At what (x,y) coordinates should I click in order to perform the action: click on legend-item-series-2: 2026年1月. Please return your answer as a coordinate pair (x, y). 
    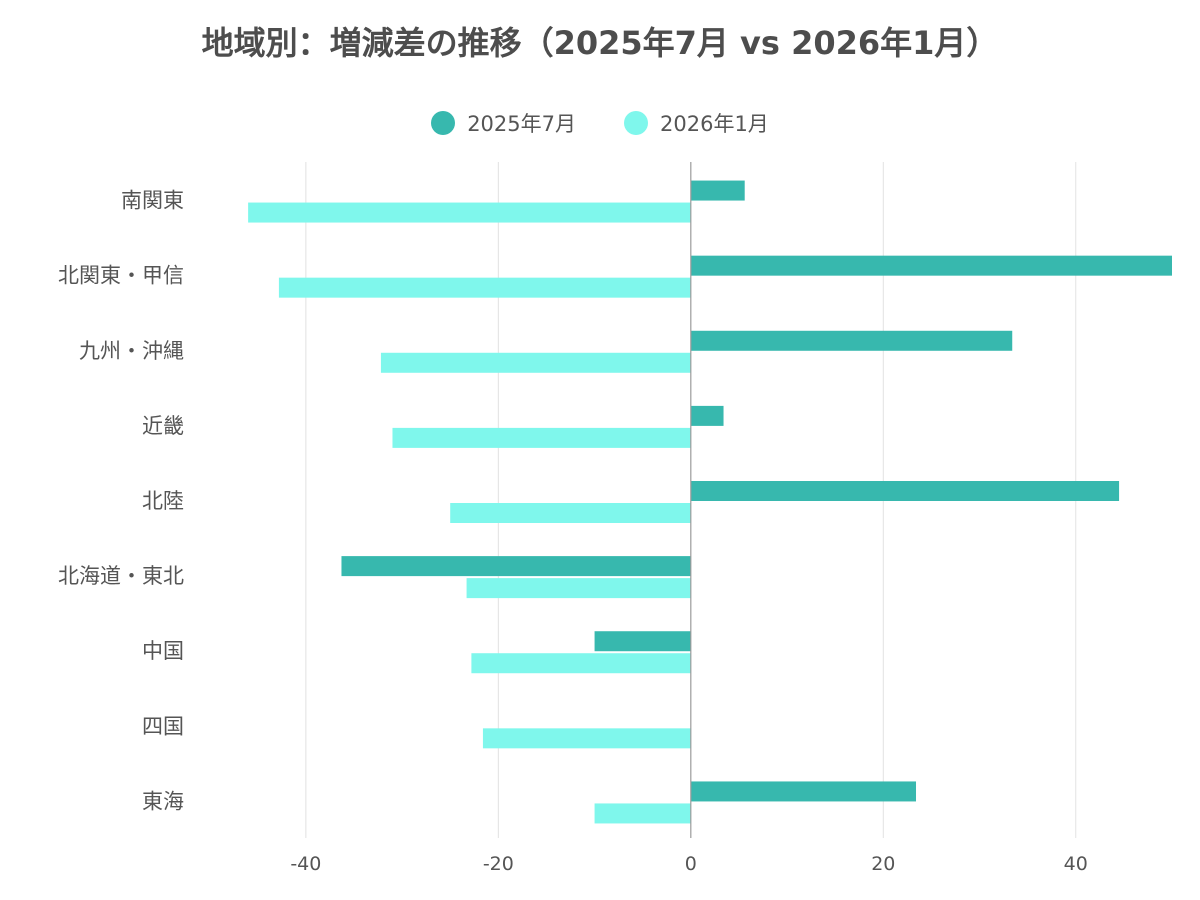
    Looking at the image, I should click on (696, 123).